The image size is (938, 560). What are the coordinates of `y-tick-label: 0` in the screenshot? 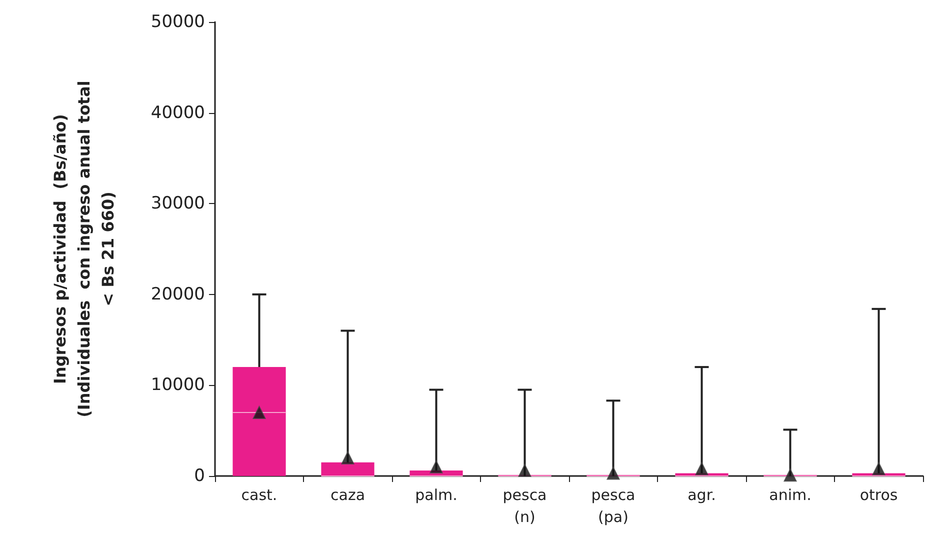 It's located at (199, 476).